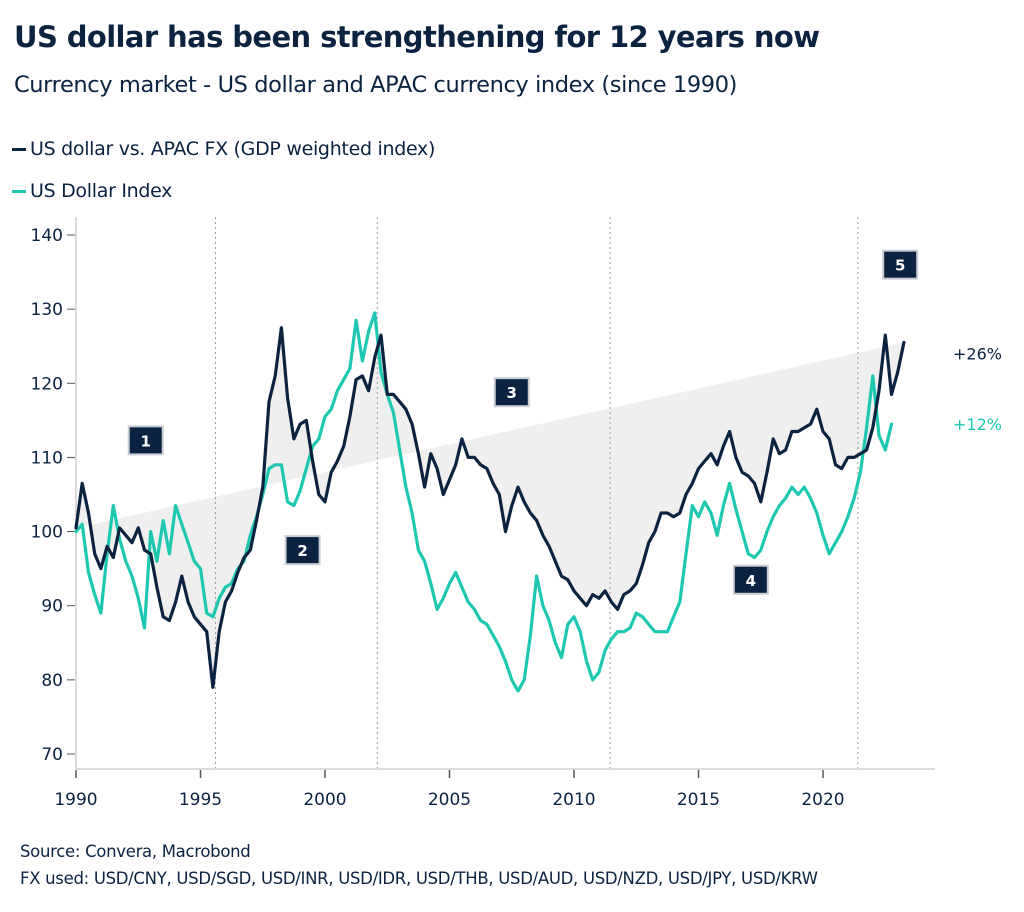  Describe the element at coordinates (200, 800) in the screenshot. I see `x-tick-label: 1995` at that location.